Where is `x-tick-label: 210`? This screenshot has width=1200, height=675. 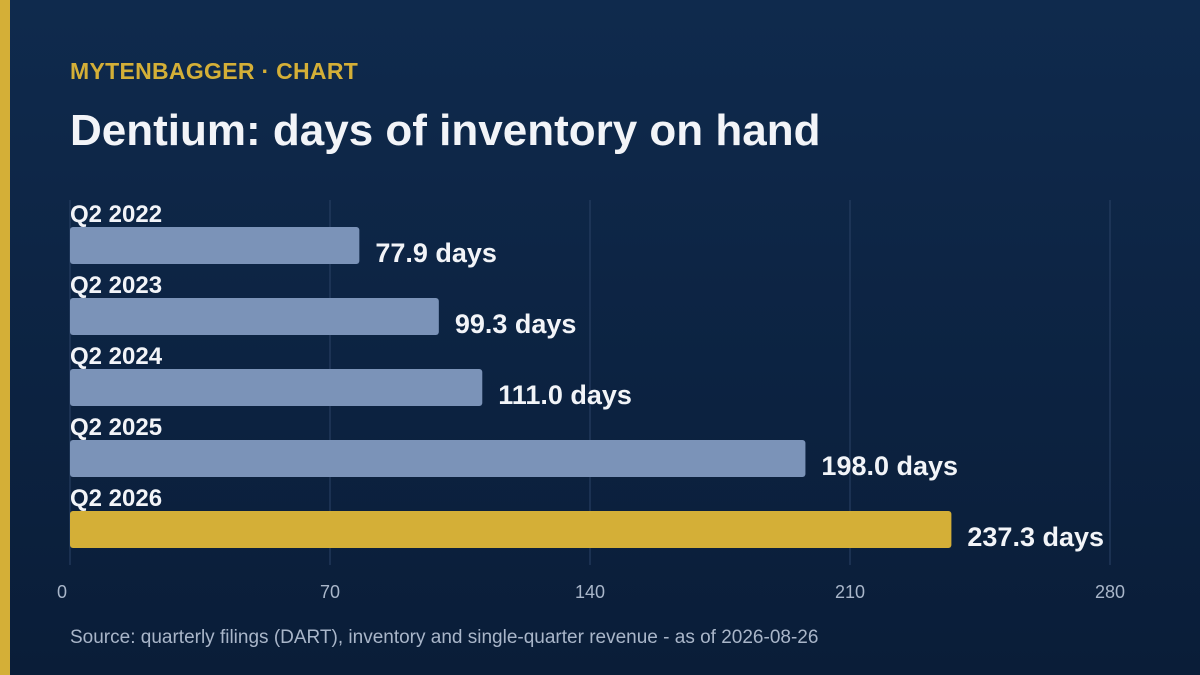 x-tick-label: 210 is located at coordinates (850, 592).